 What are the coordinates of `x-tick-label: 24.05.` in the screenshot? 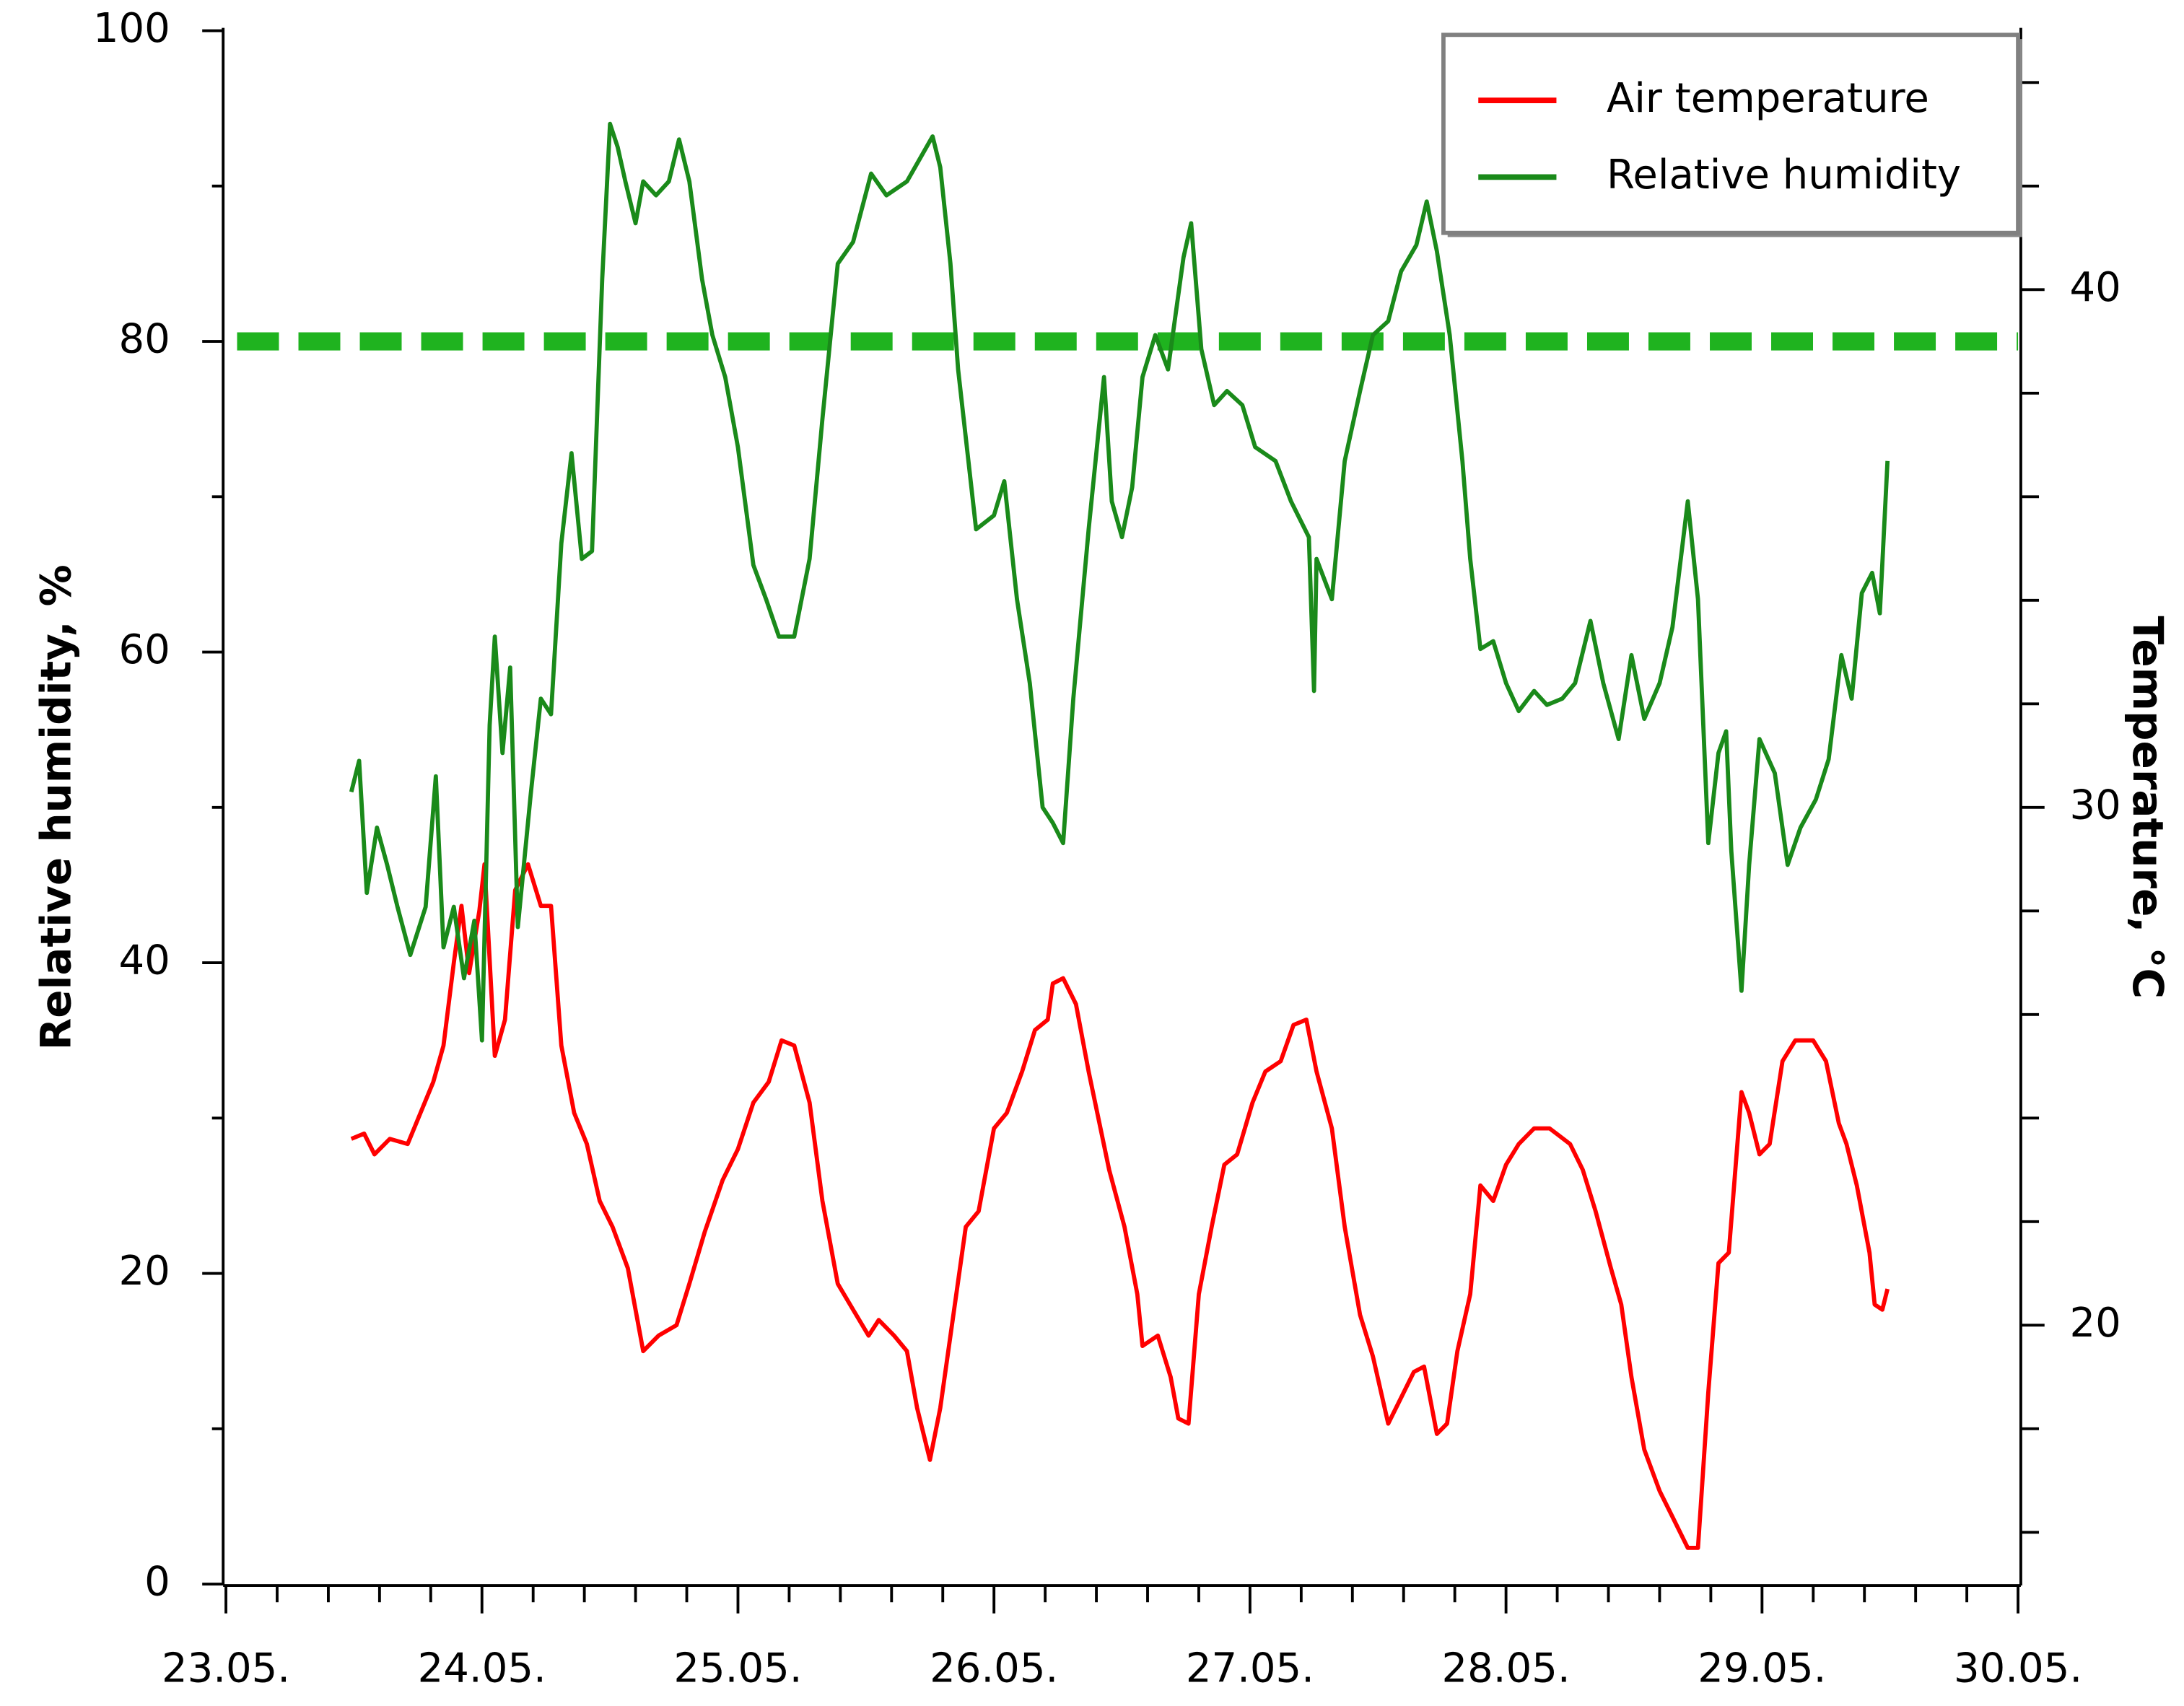 It's located at (482, 1668).